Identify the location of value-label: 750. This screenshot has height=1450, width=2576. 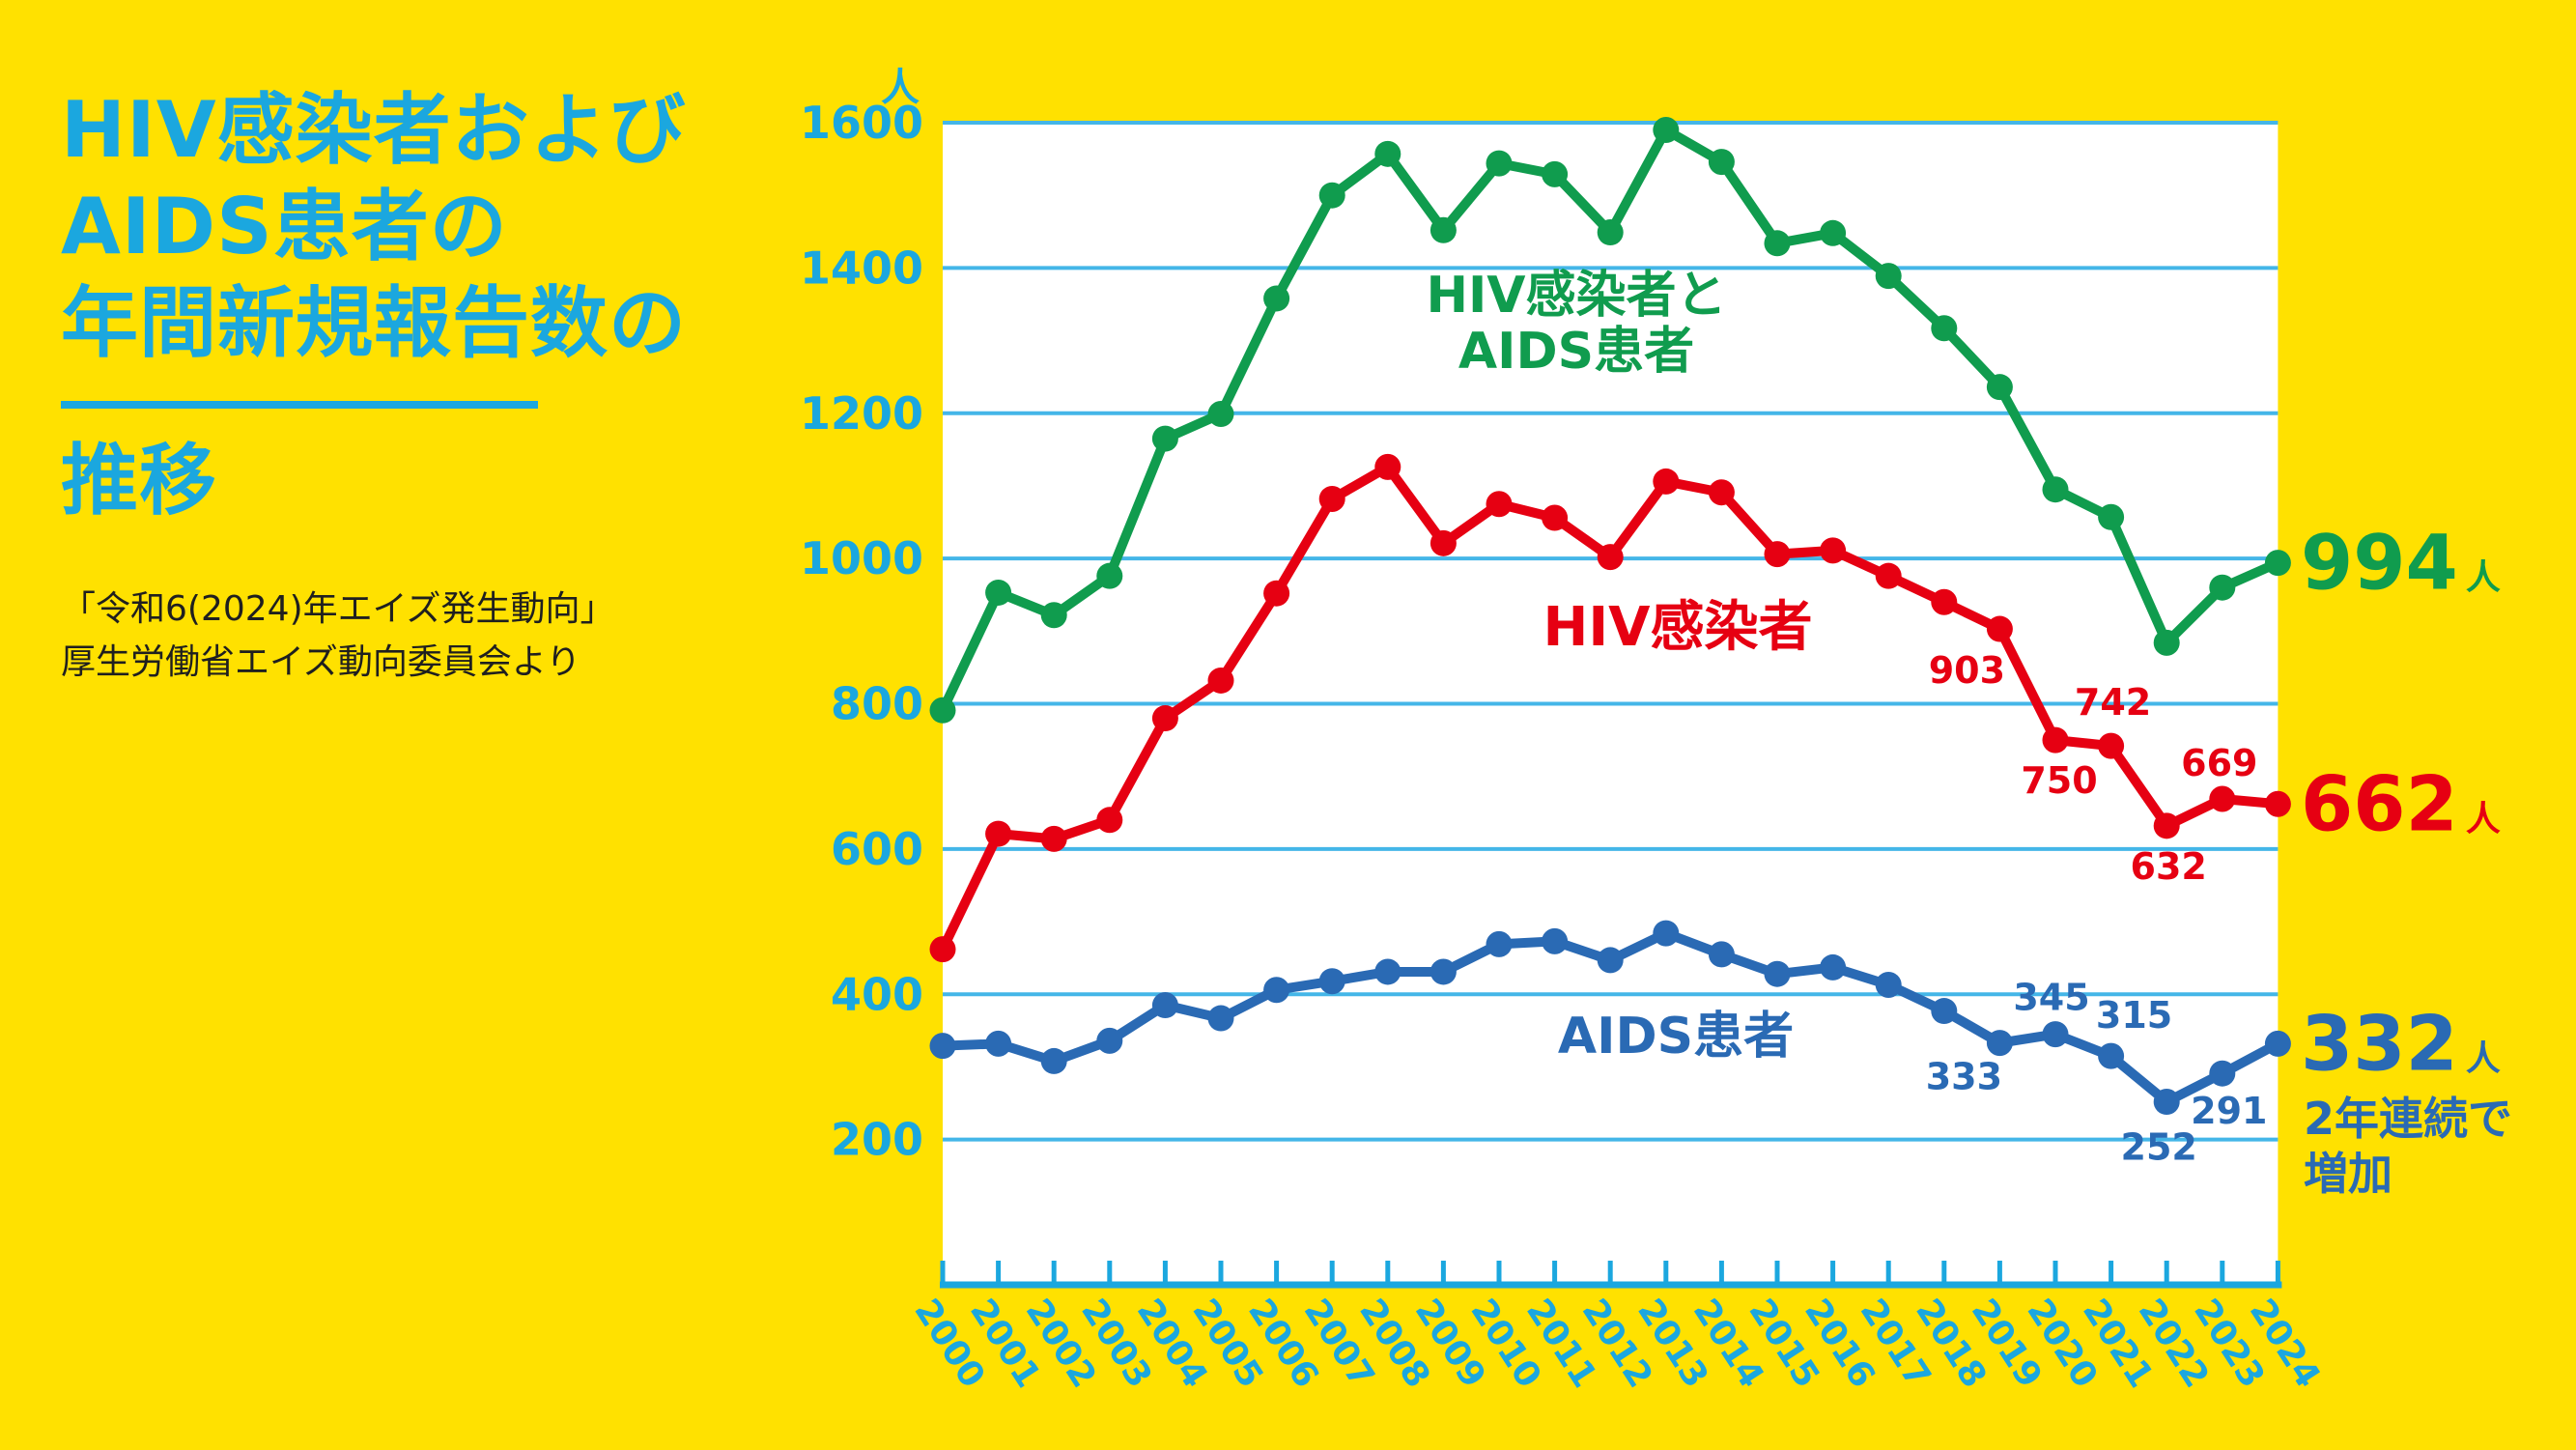
(2059, 781).